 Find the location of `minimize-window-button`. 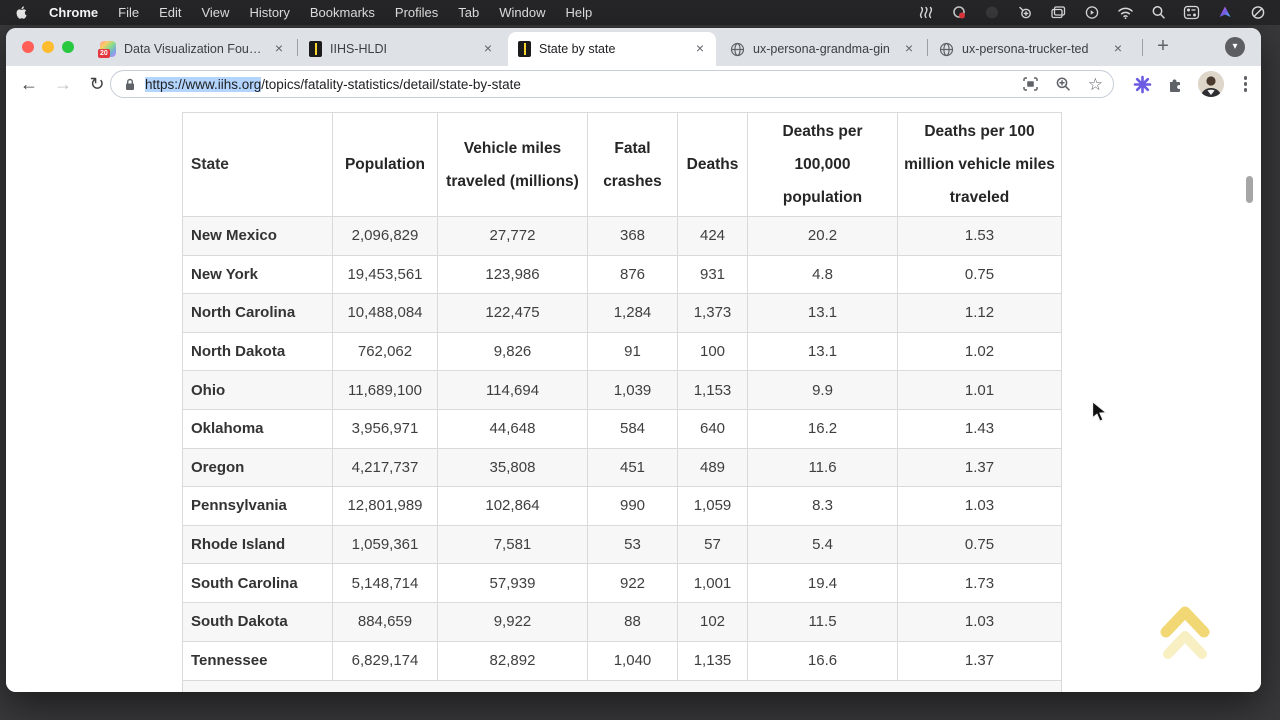

minimize-window-button is located at coordinates (48, 47).